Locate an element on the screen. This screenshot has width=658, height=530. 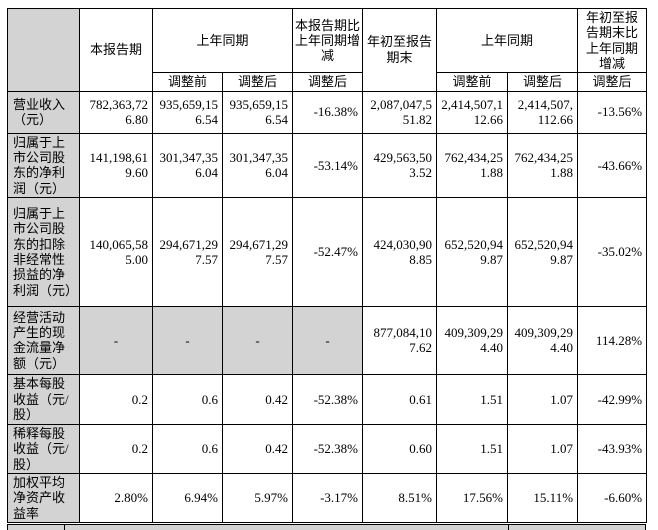
table-cell: -6.60% is located at coordinates (612, 497).